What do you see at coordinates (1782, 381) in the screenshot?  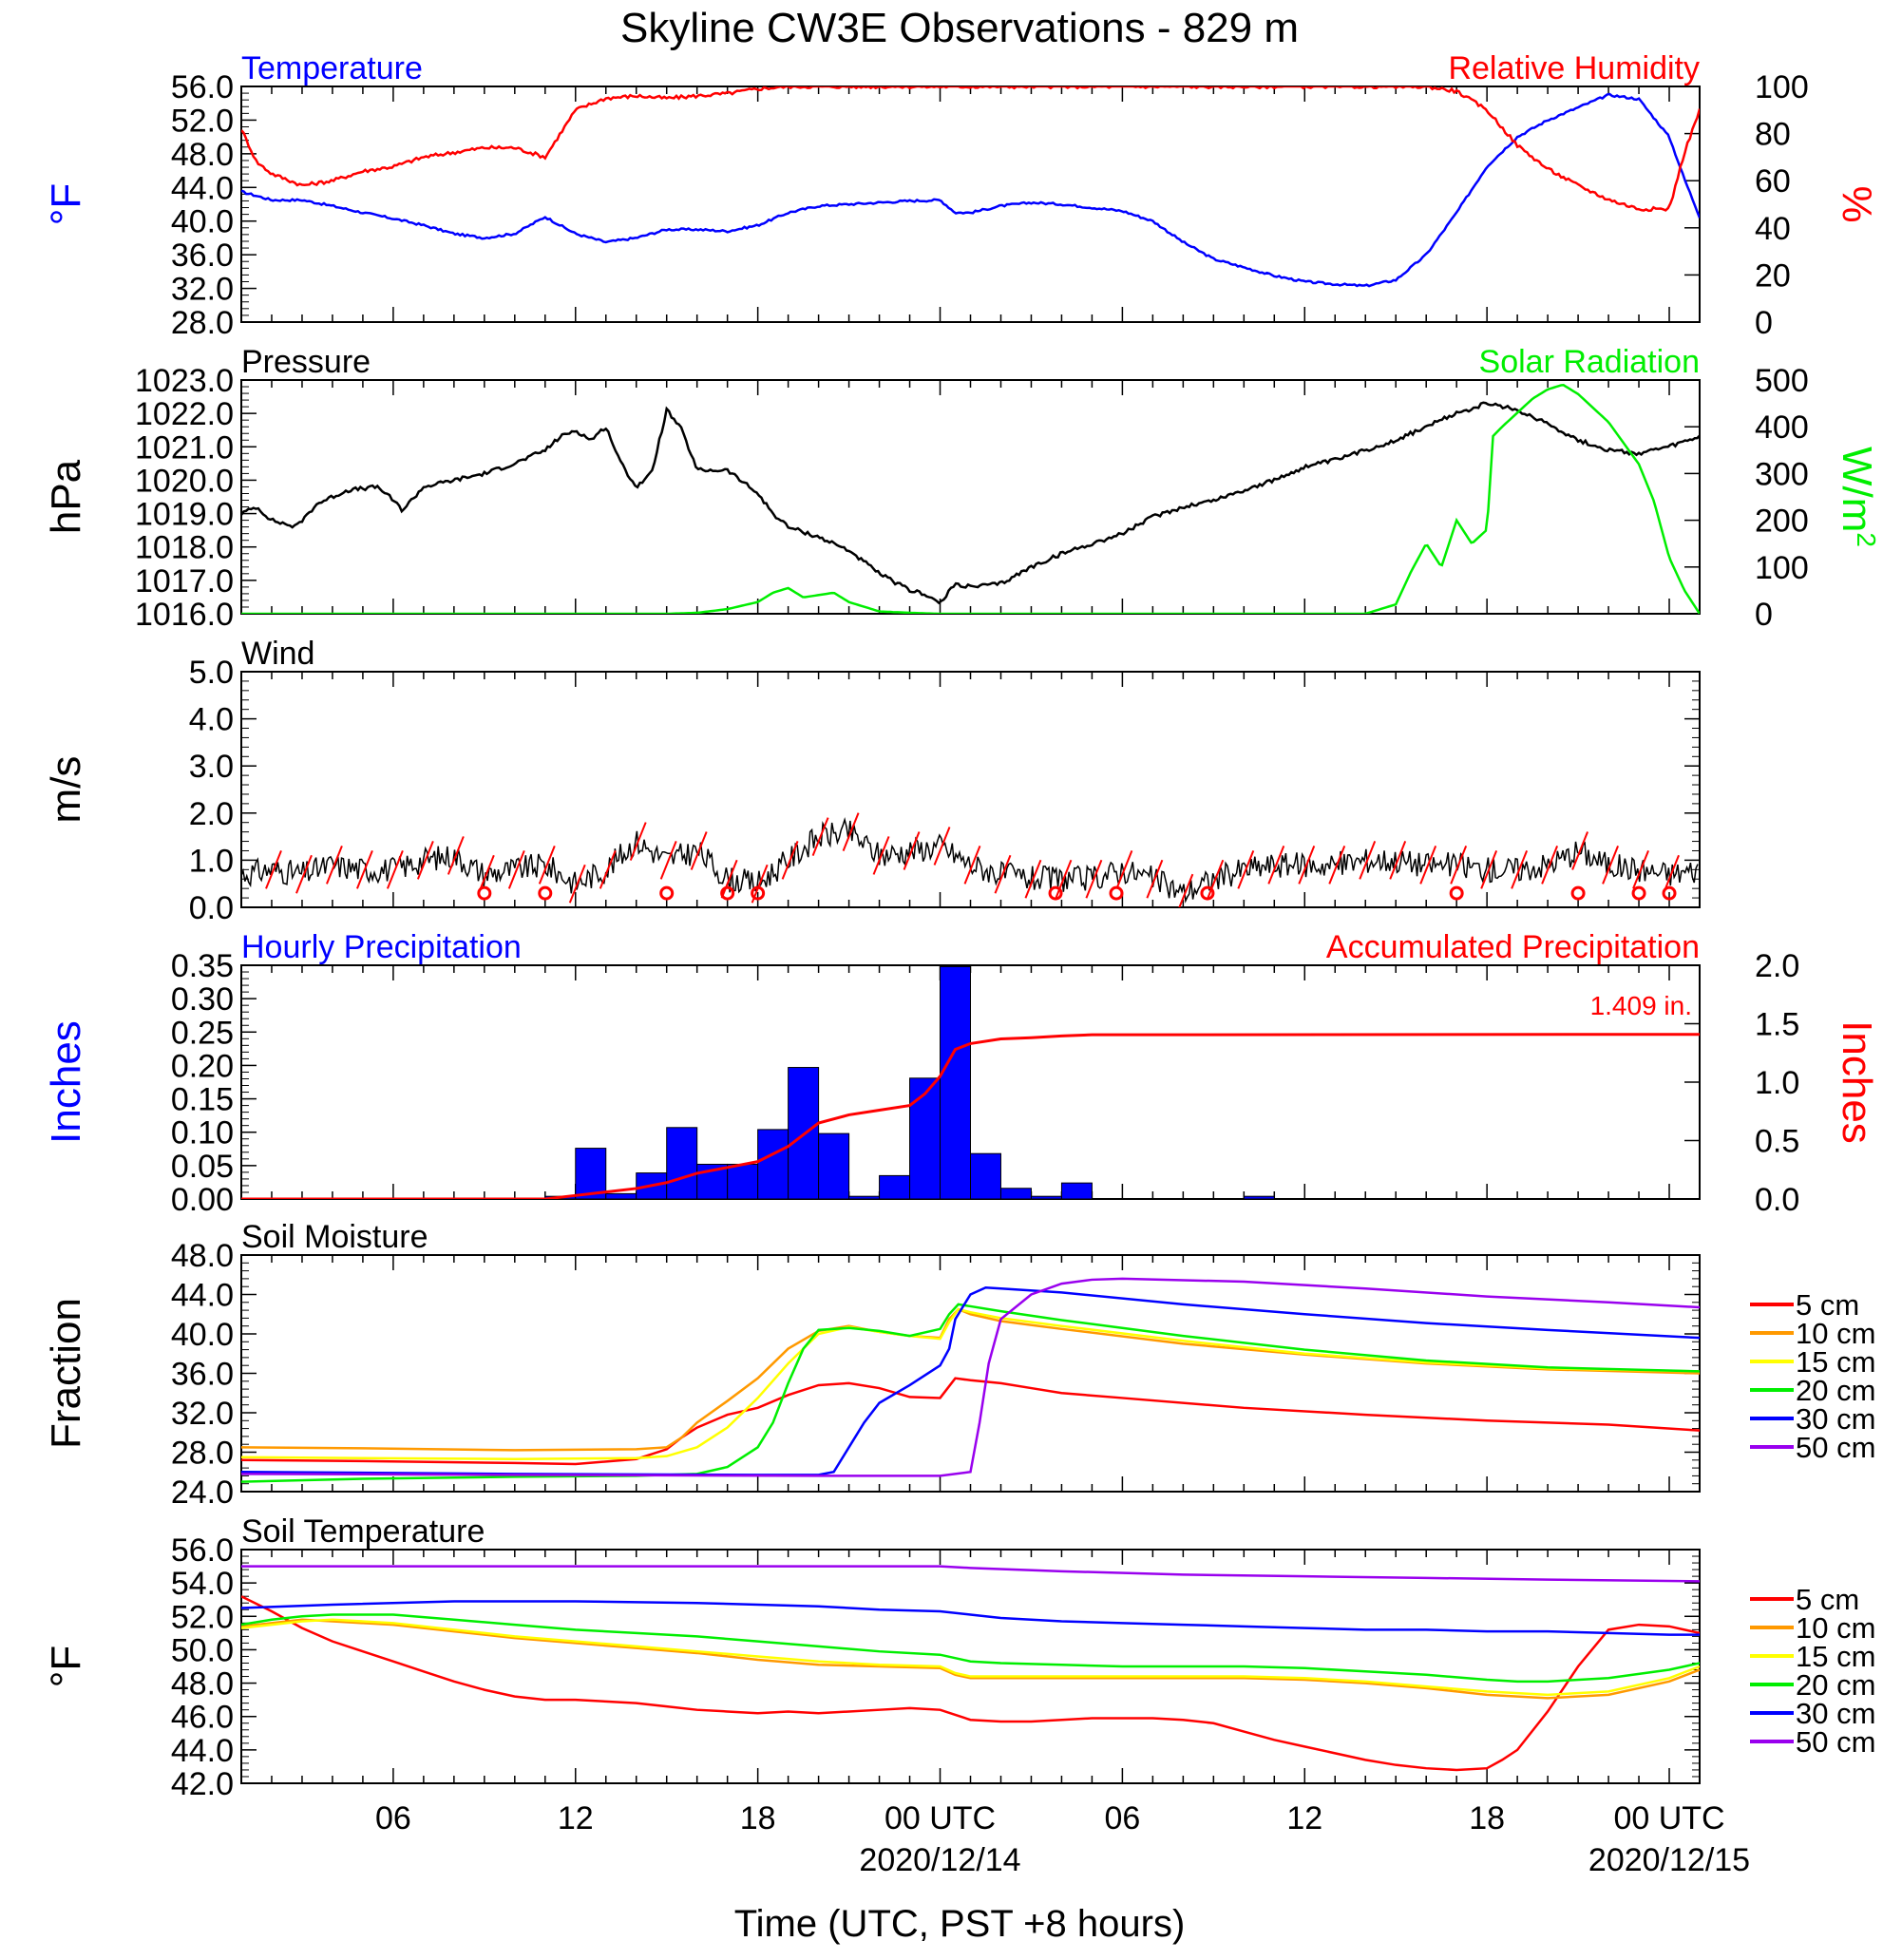 I see `y2-tick-label: 500` at bounding box center [1782, 381].